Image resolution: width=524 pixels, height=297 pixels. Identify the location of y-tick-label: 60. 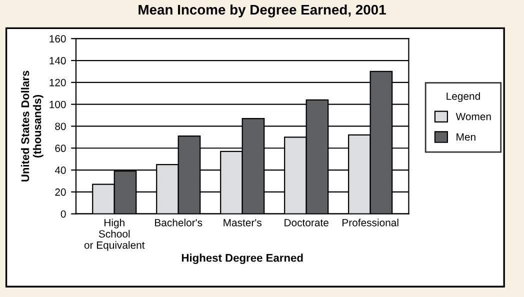
(60, 148).